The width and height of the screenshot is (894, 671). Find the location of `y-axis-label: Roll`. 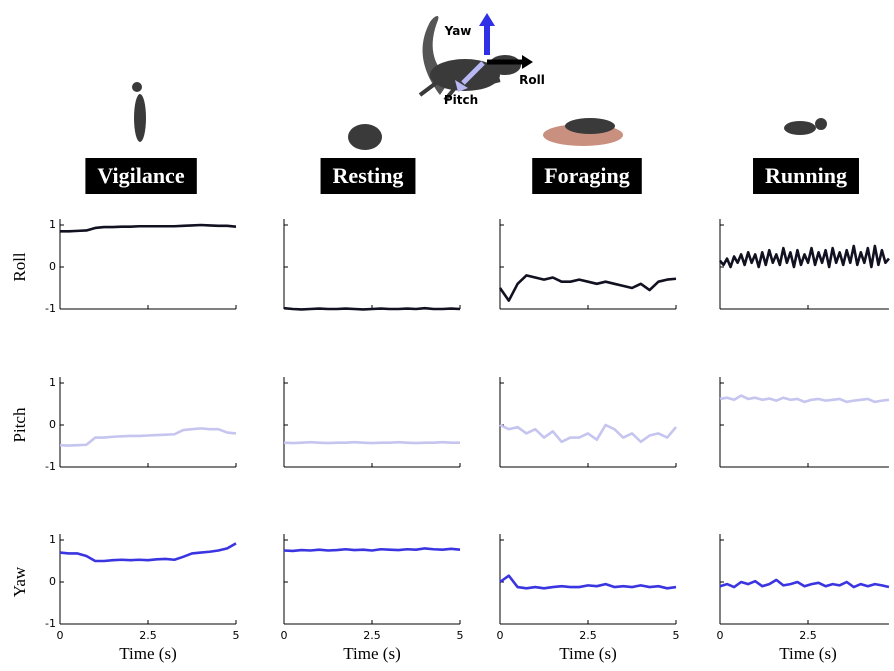

y-axis-label: Roll is located at coordinates (19, 267).